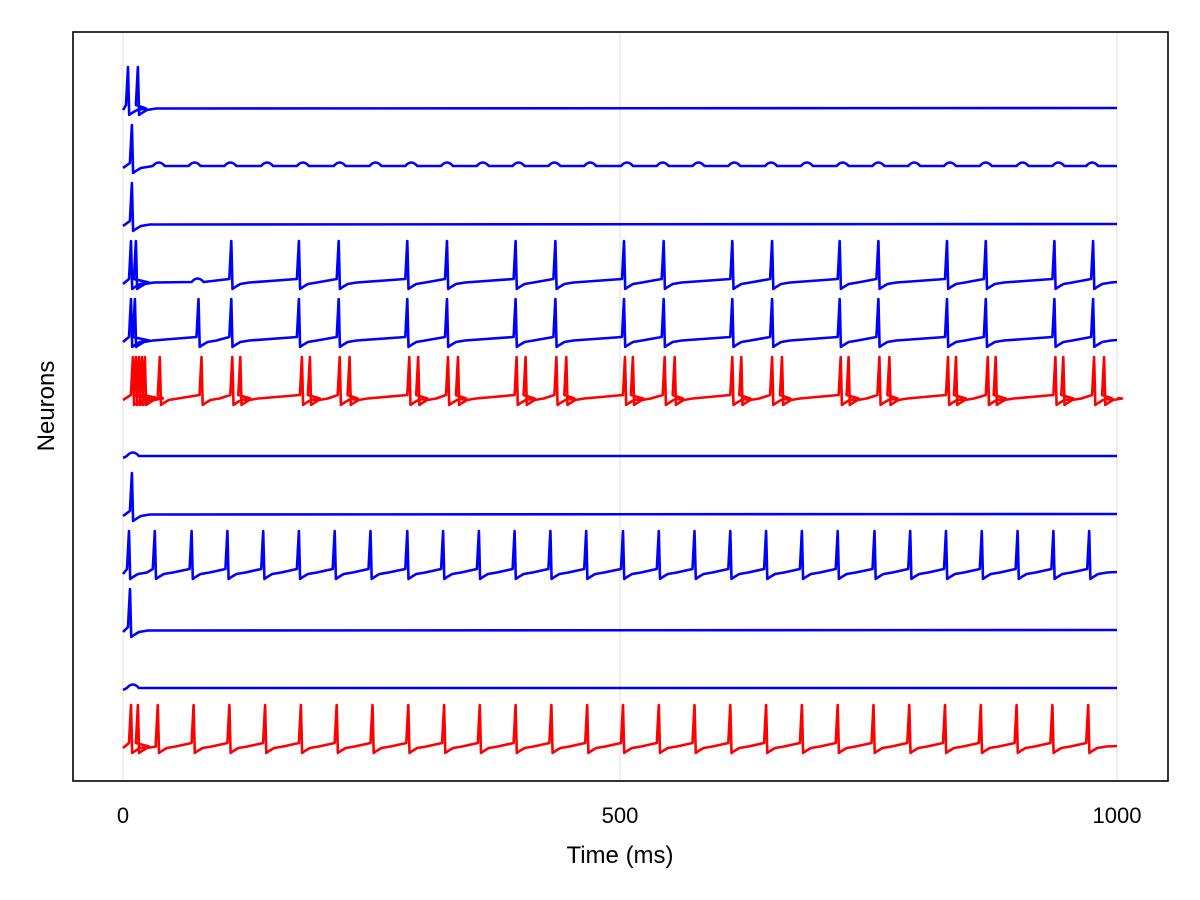 The height and width of the screenshot is (900, 1200). I want to click on y-axis-label: Neurons, so click(46, 406).